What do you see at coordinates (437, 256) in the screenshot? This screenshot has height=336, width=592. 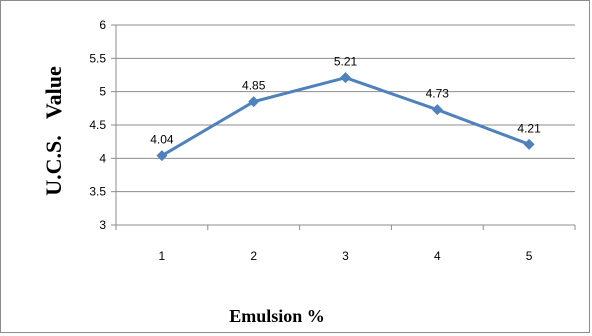 I see `x-tick-label: 4` at bounding box center [437, 256].